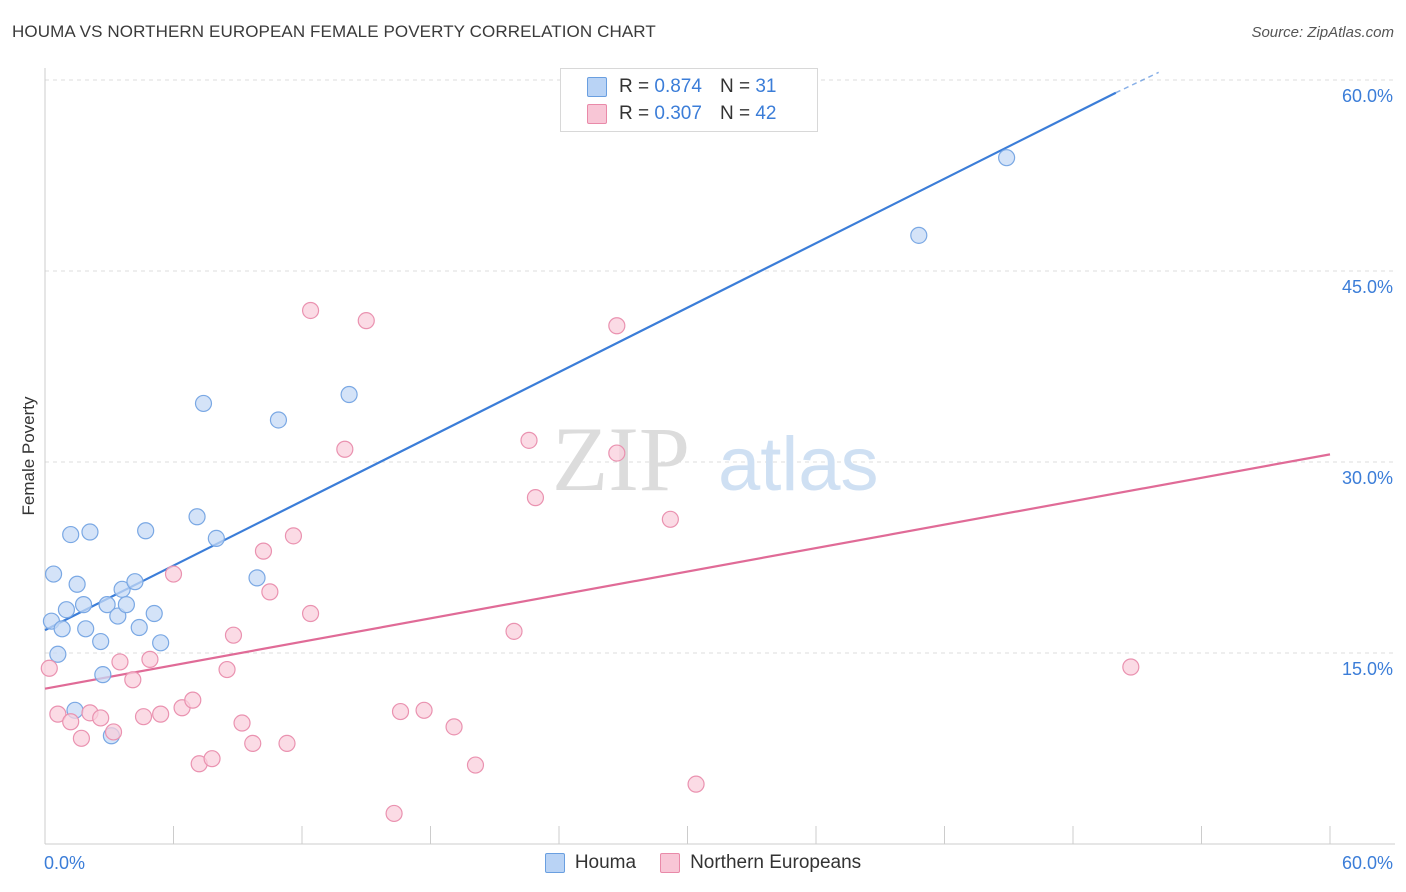 This screenshot has height=892, width=1406. What do you see at coordinates (798, 464) in the screenshot?
I see `watermark-atlas: atlas` at bounding box center [798, 464].